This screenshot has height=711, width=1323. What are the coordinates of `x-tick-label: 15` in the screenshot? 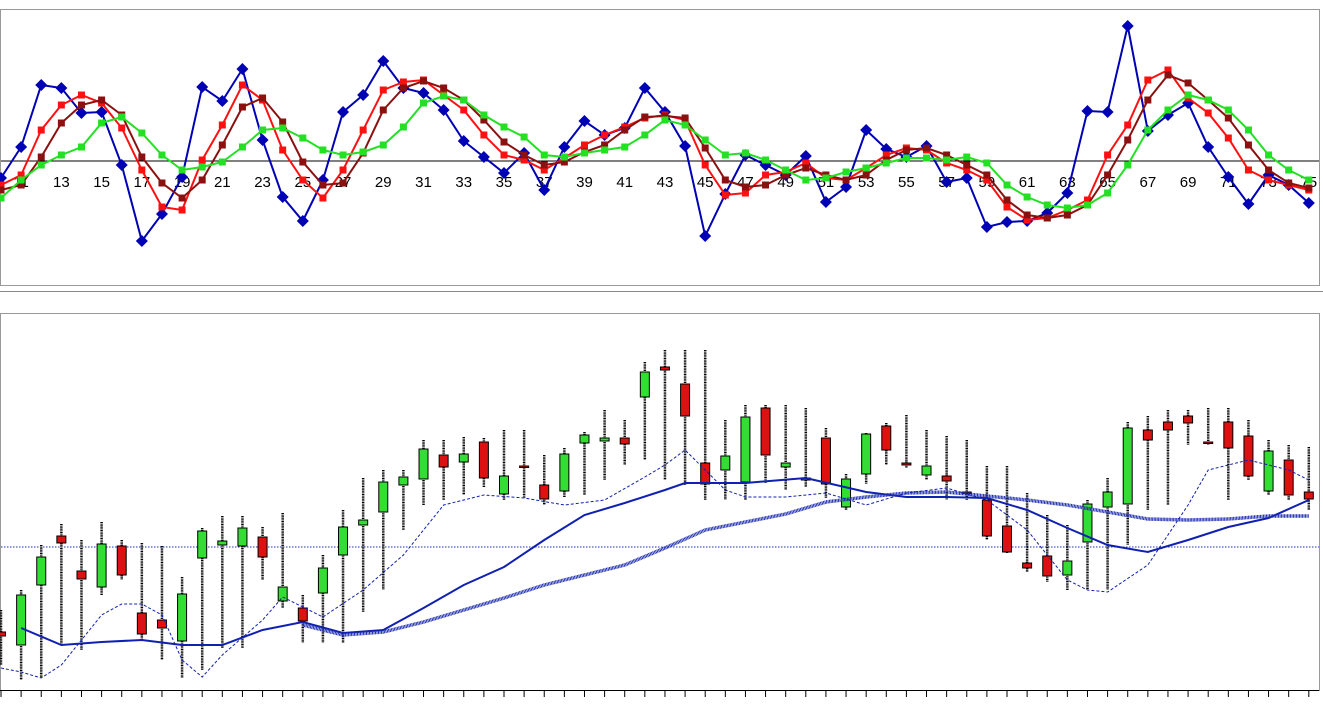 It's located at (101, 182).